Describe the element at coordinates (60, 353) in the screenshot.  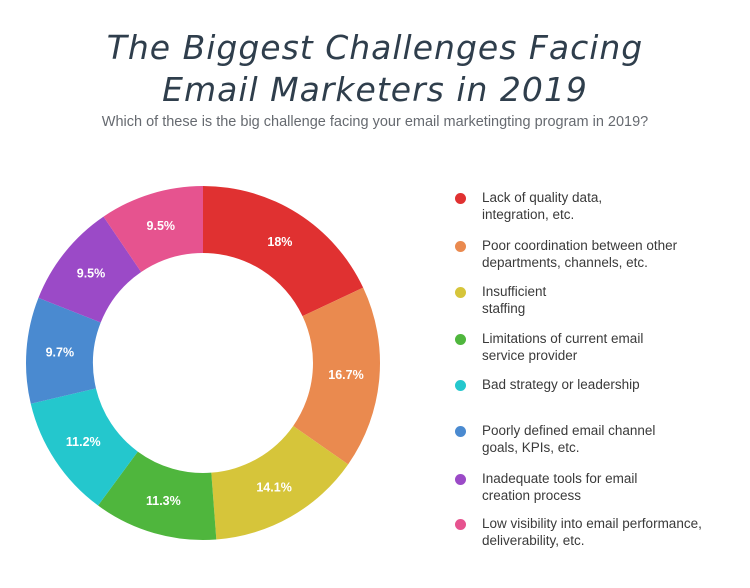
I see `slice-label-kpis: 9.7%` at that location.